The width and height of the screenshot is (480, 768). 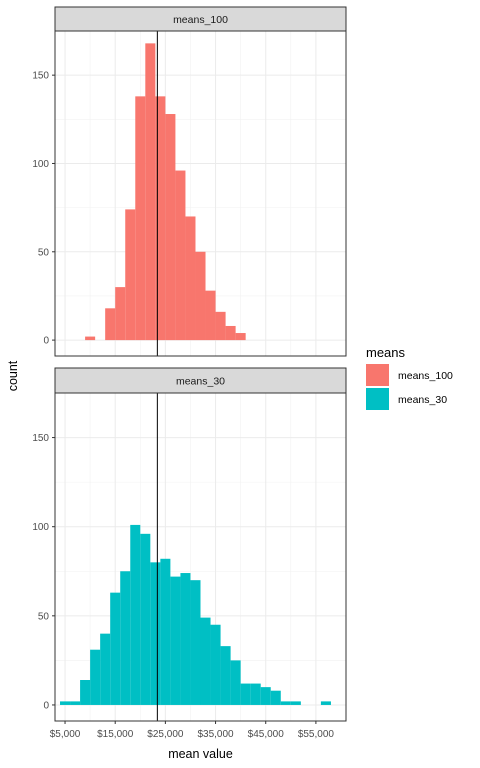 I want to click on legend-label: means_30, so click(x=422, y=400).